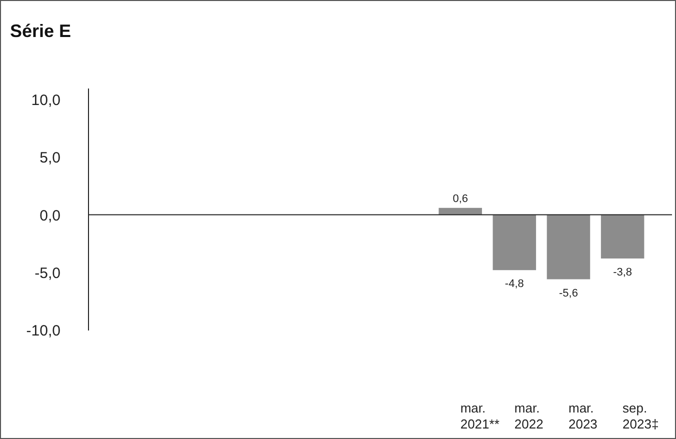 Image resolution: width=676 pixels, height=439 pixels. What do you see at coordinates (640, 416) in the screenshot?
I see `x-tick-label: sep. 2023‡` at bounding box center [640, 416].